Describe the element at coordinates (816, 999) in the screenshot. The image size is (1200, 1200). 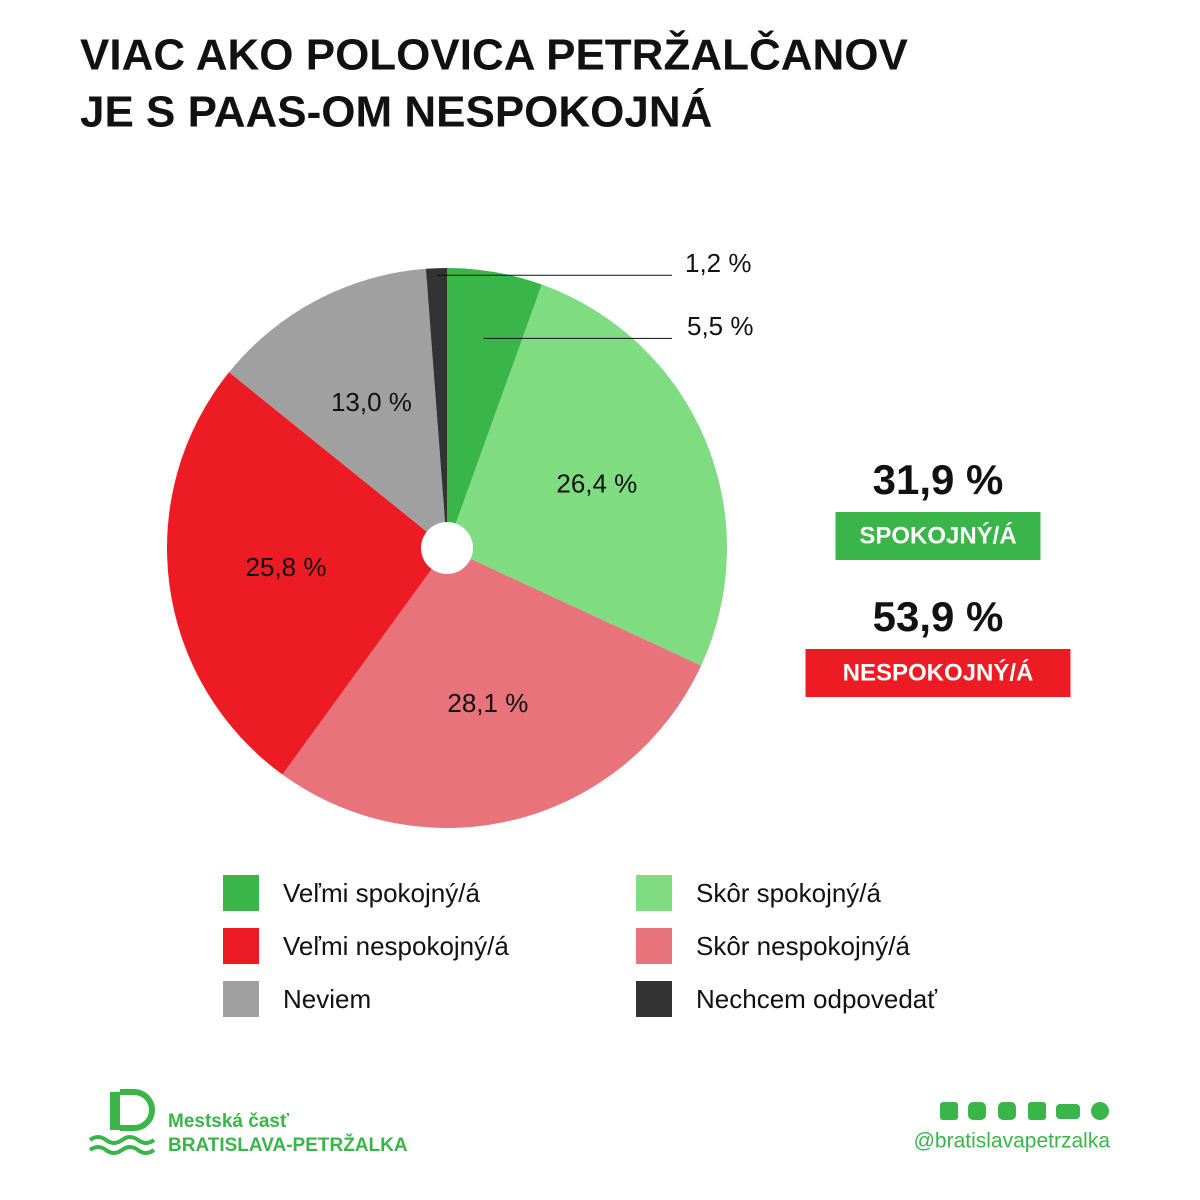
I see `legend-label: Nechcem odpovedať` at that location.